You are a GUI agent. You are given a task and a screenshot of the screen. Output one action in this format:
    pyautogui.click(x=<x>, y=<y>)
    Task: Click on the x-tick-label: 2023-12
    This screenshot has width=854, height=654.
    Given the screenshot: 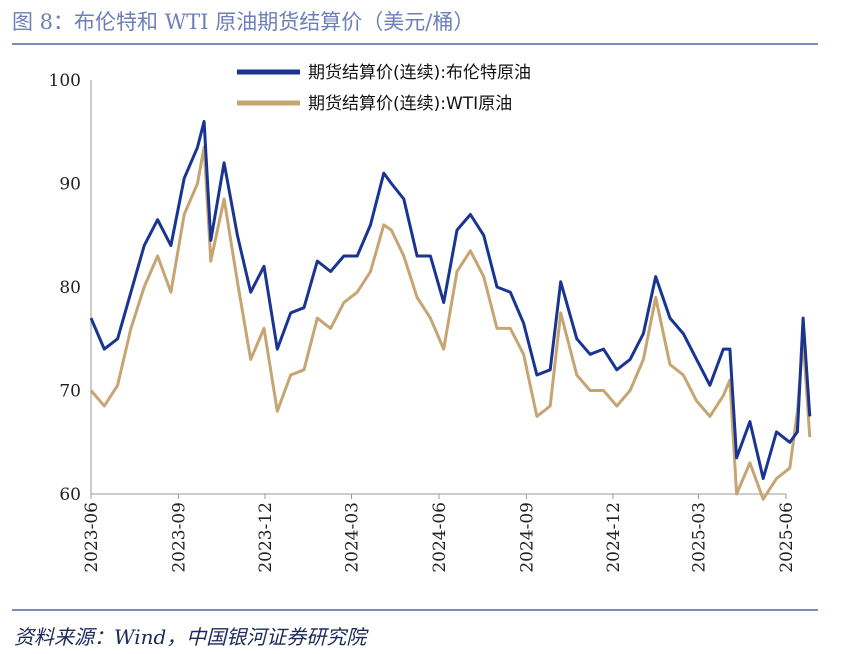 What is the action you would take?
    pyautogui.click(x=266, y=537)
    